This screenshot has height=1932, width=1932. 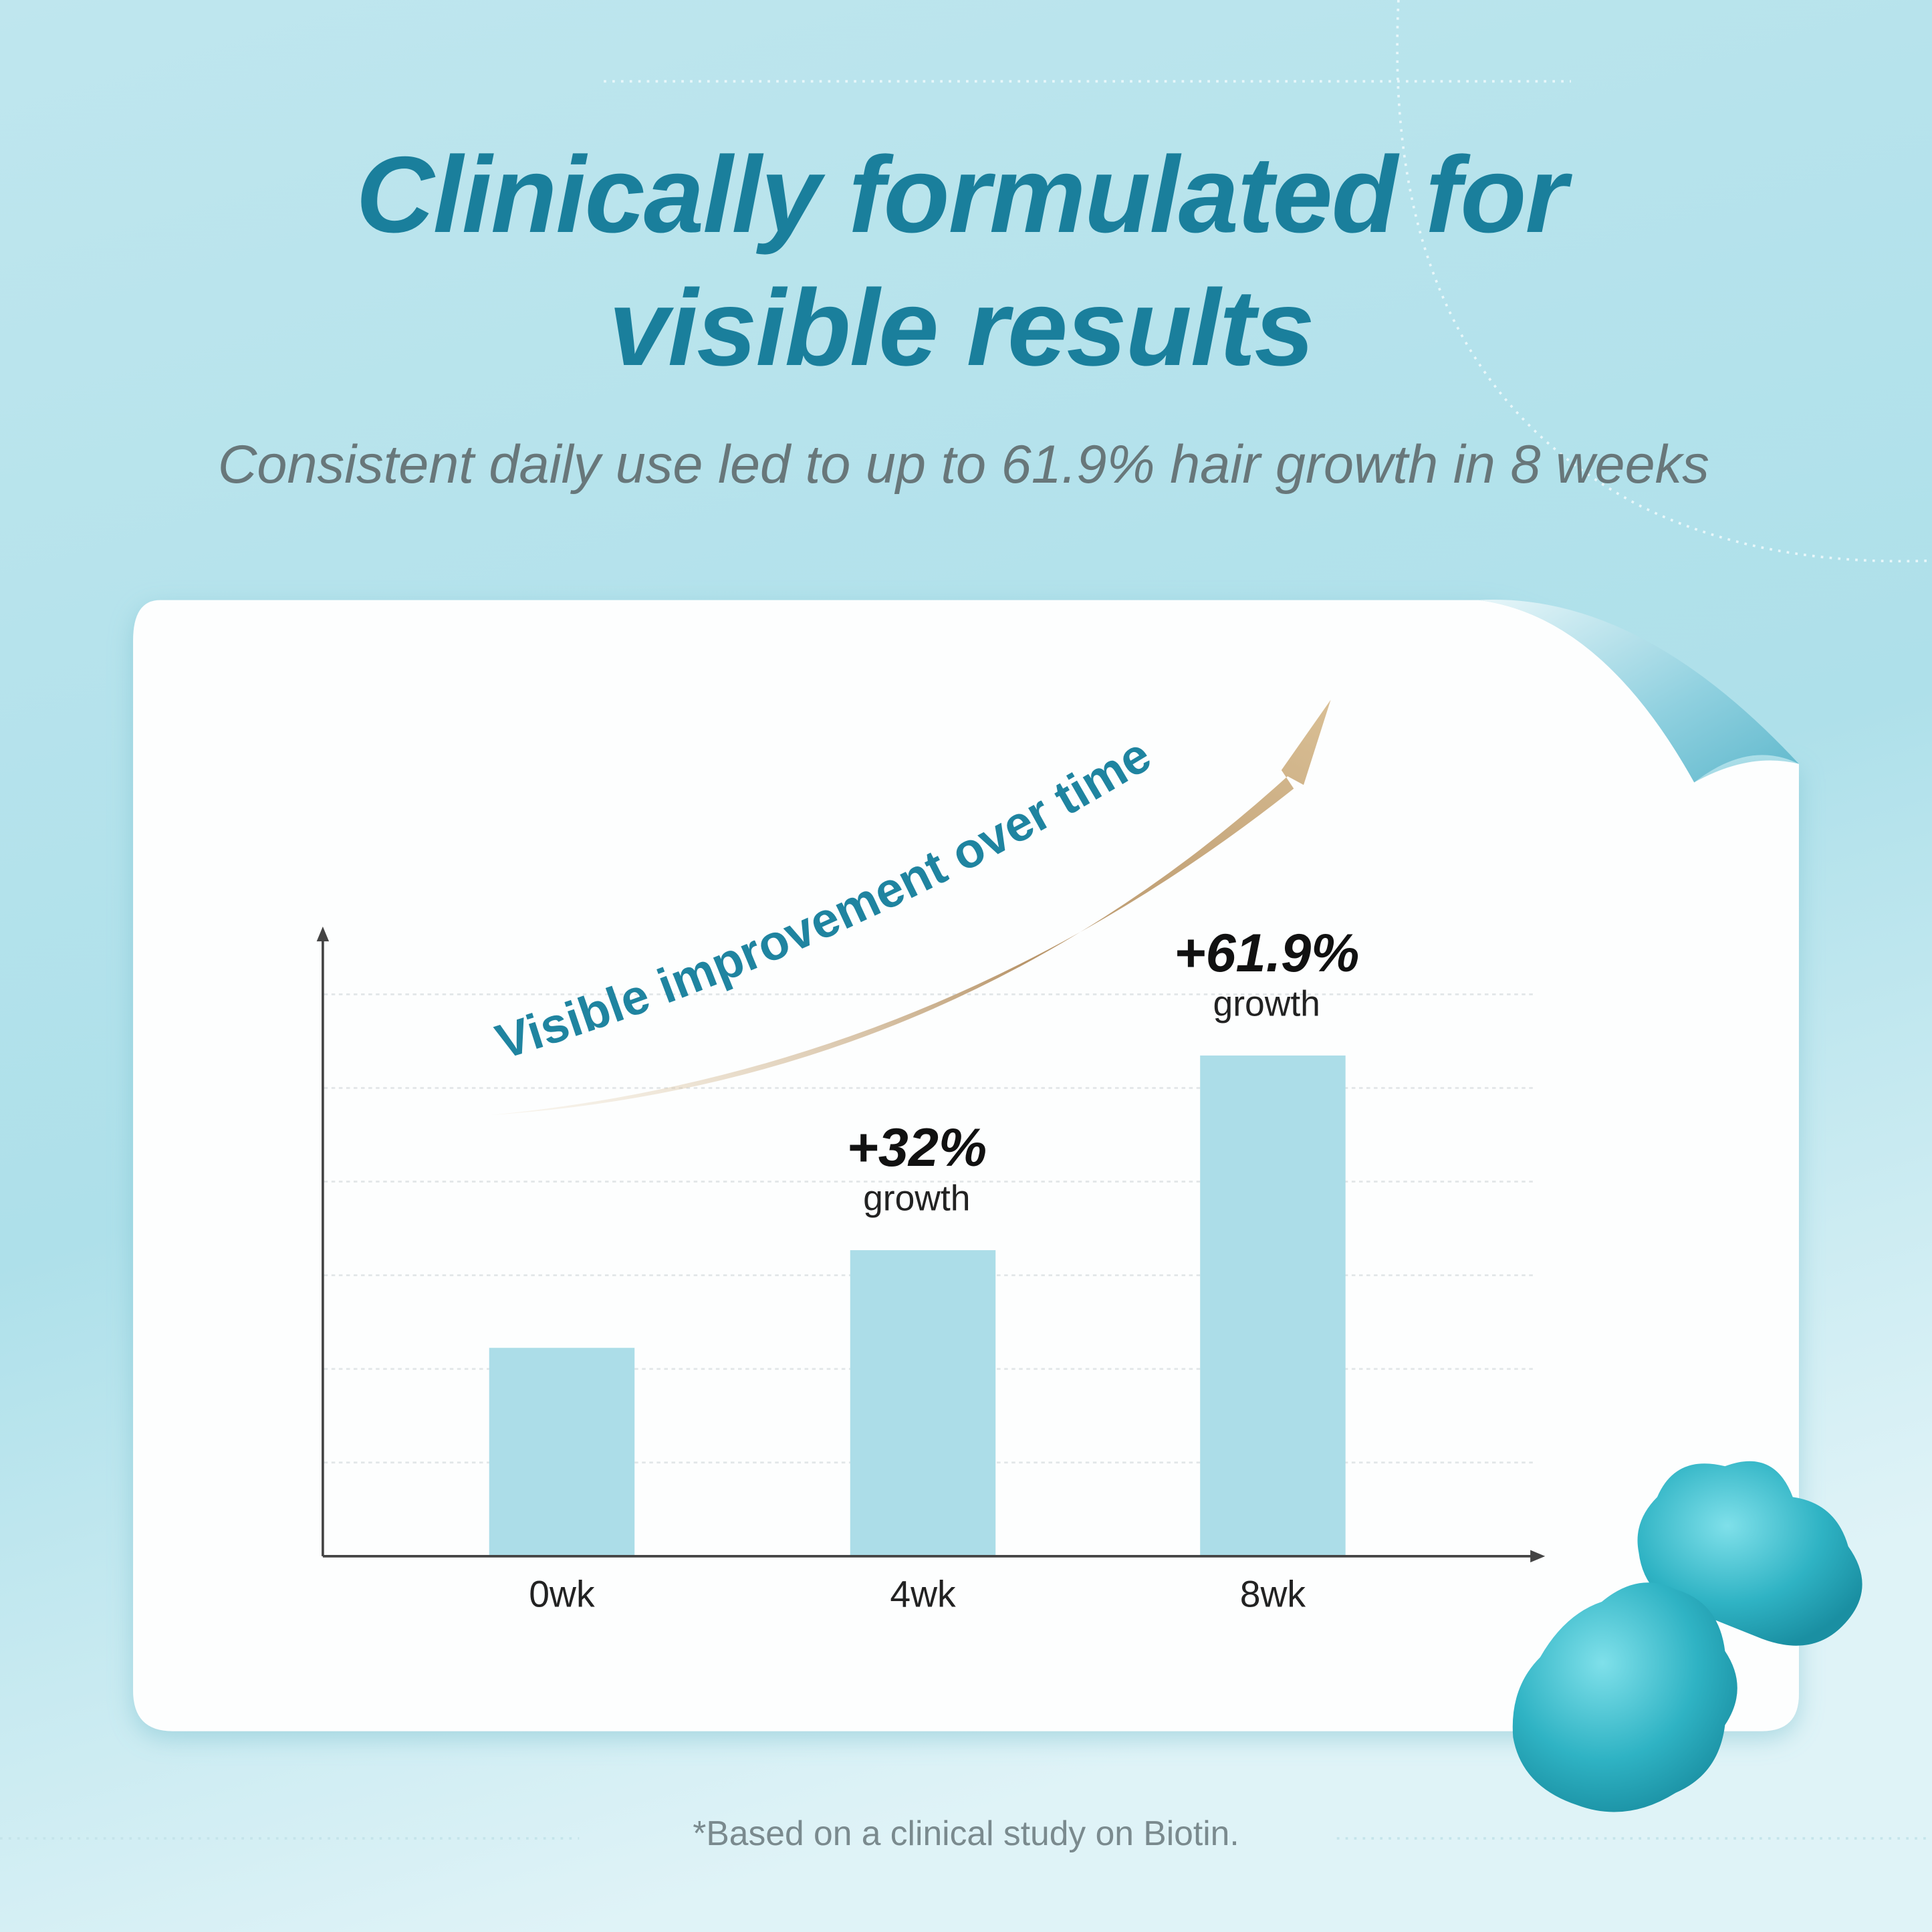 What do you see at coordinates (923, 1593) in the screenshot?
I see `x-tick-label: 4wk` at bounding box center [923, 1593].